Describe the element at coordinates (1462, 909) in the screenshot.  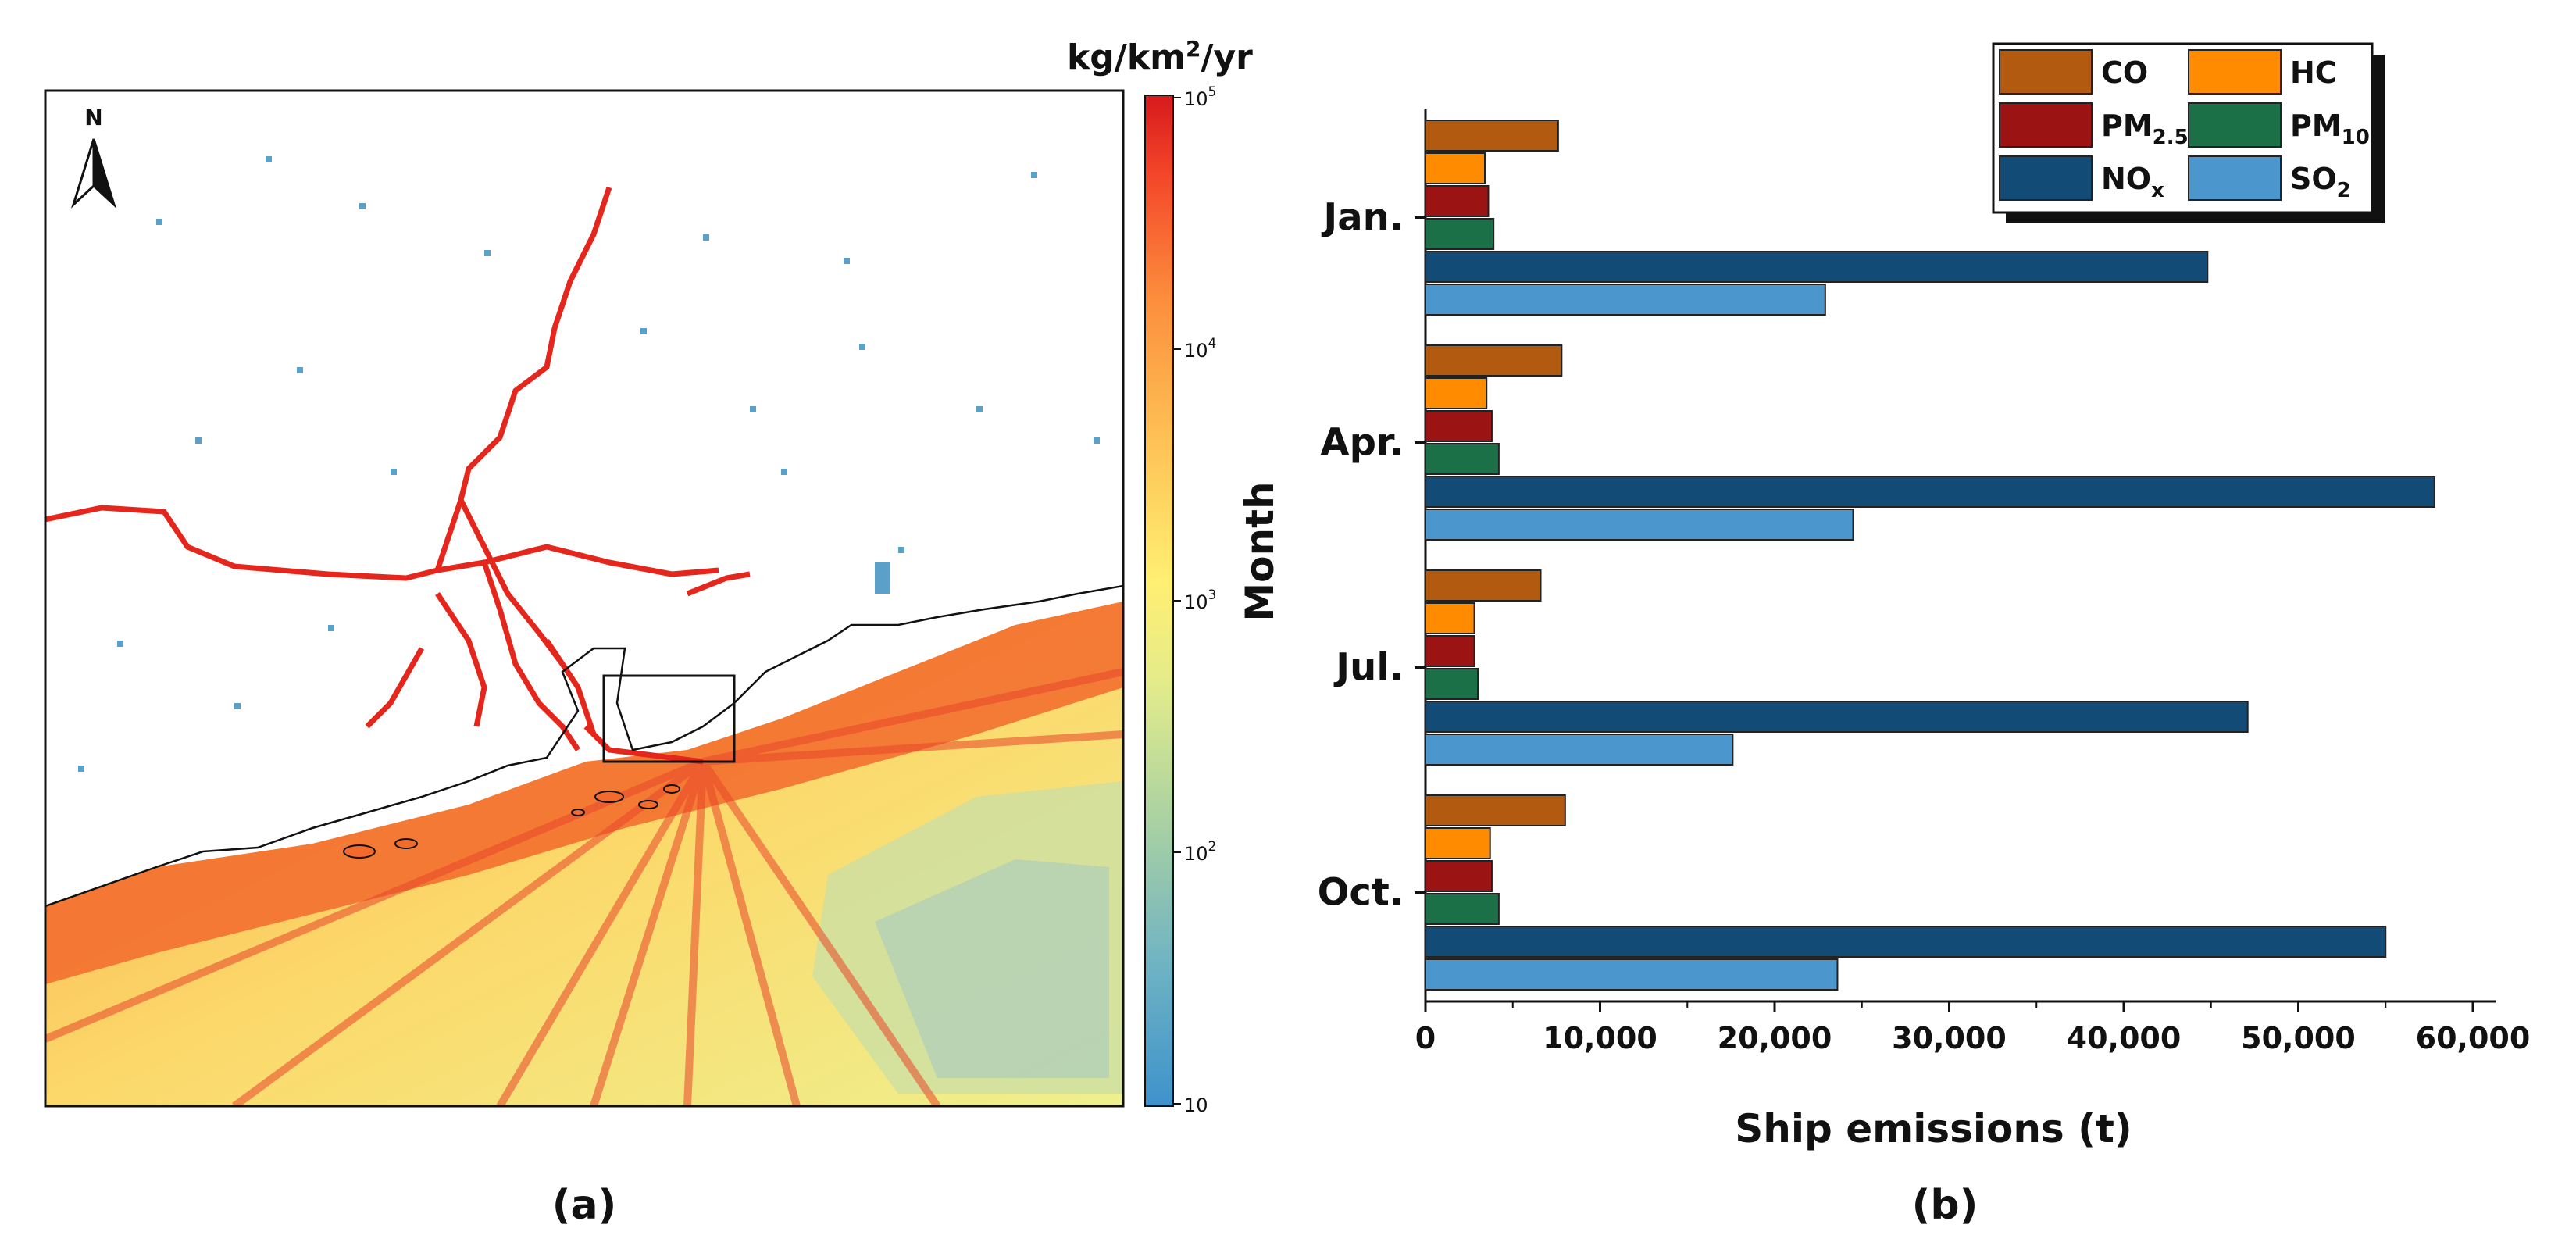
I see `bar-pm-10-oct` at that location.